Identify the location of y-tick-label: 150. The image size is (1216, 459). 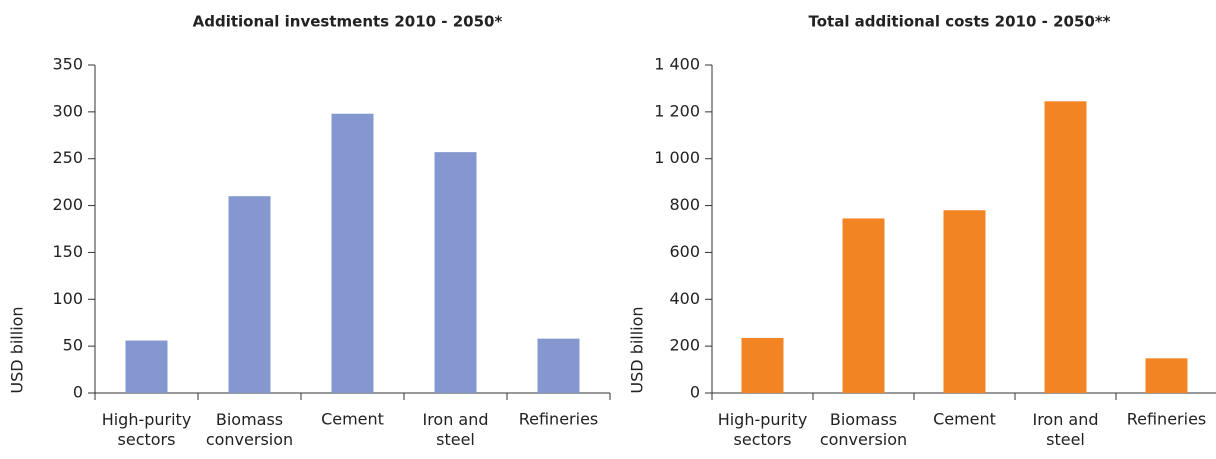
(67, 251).